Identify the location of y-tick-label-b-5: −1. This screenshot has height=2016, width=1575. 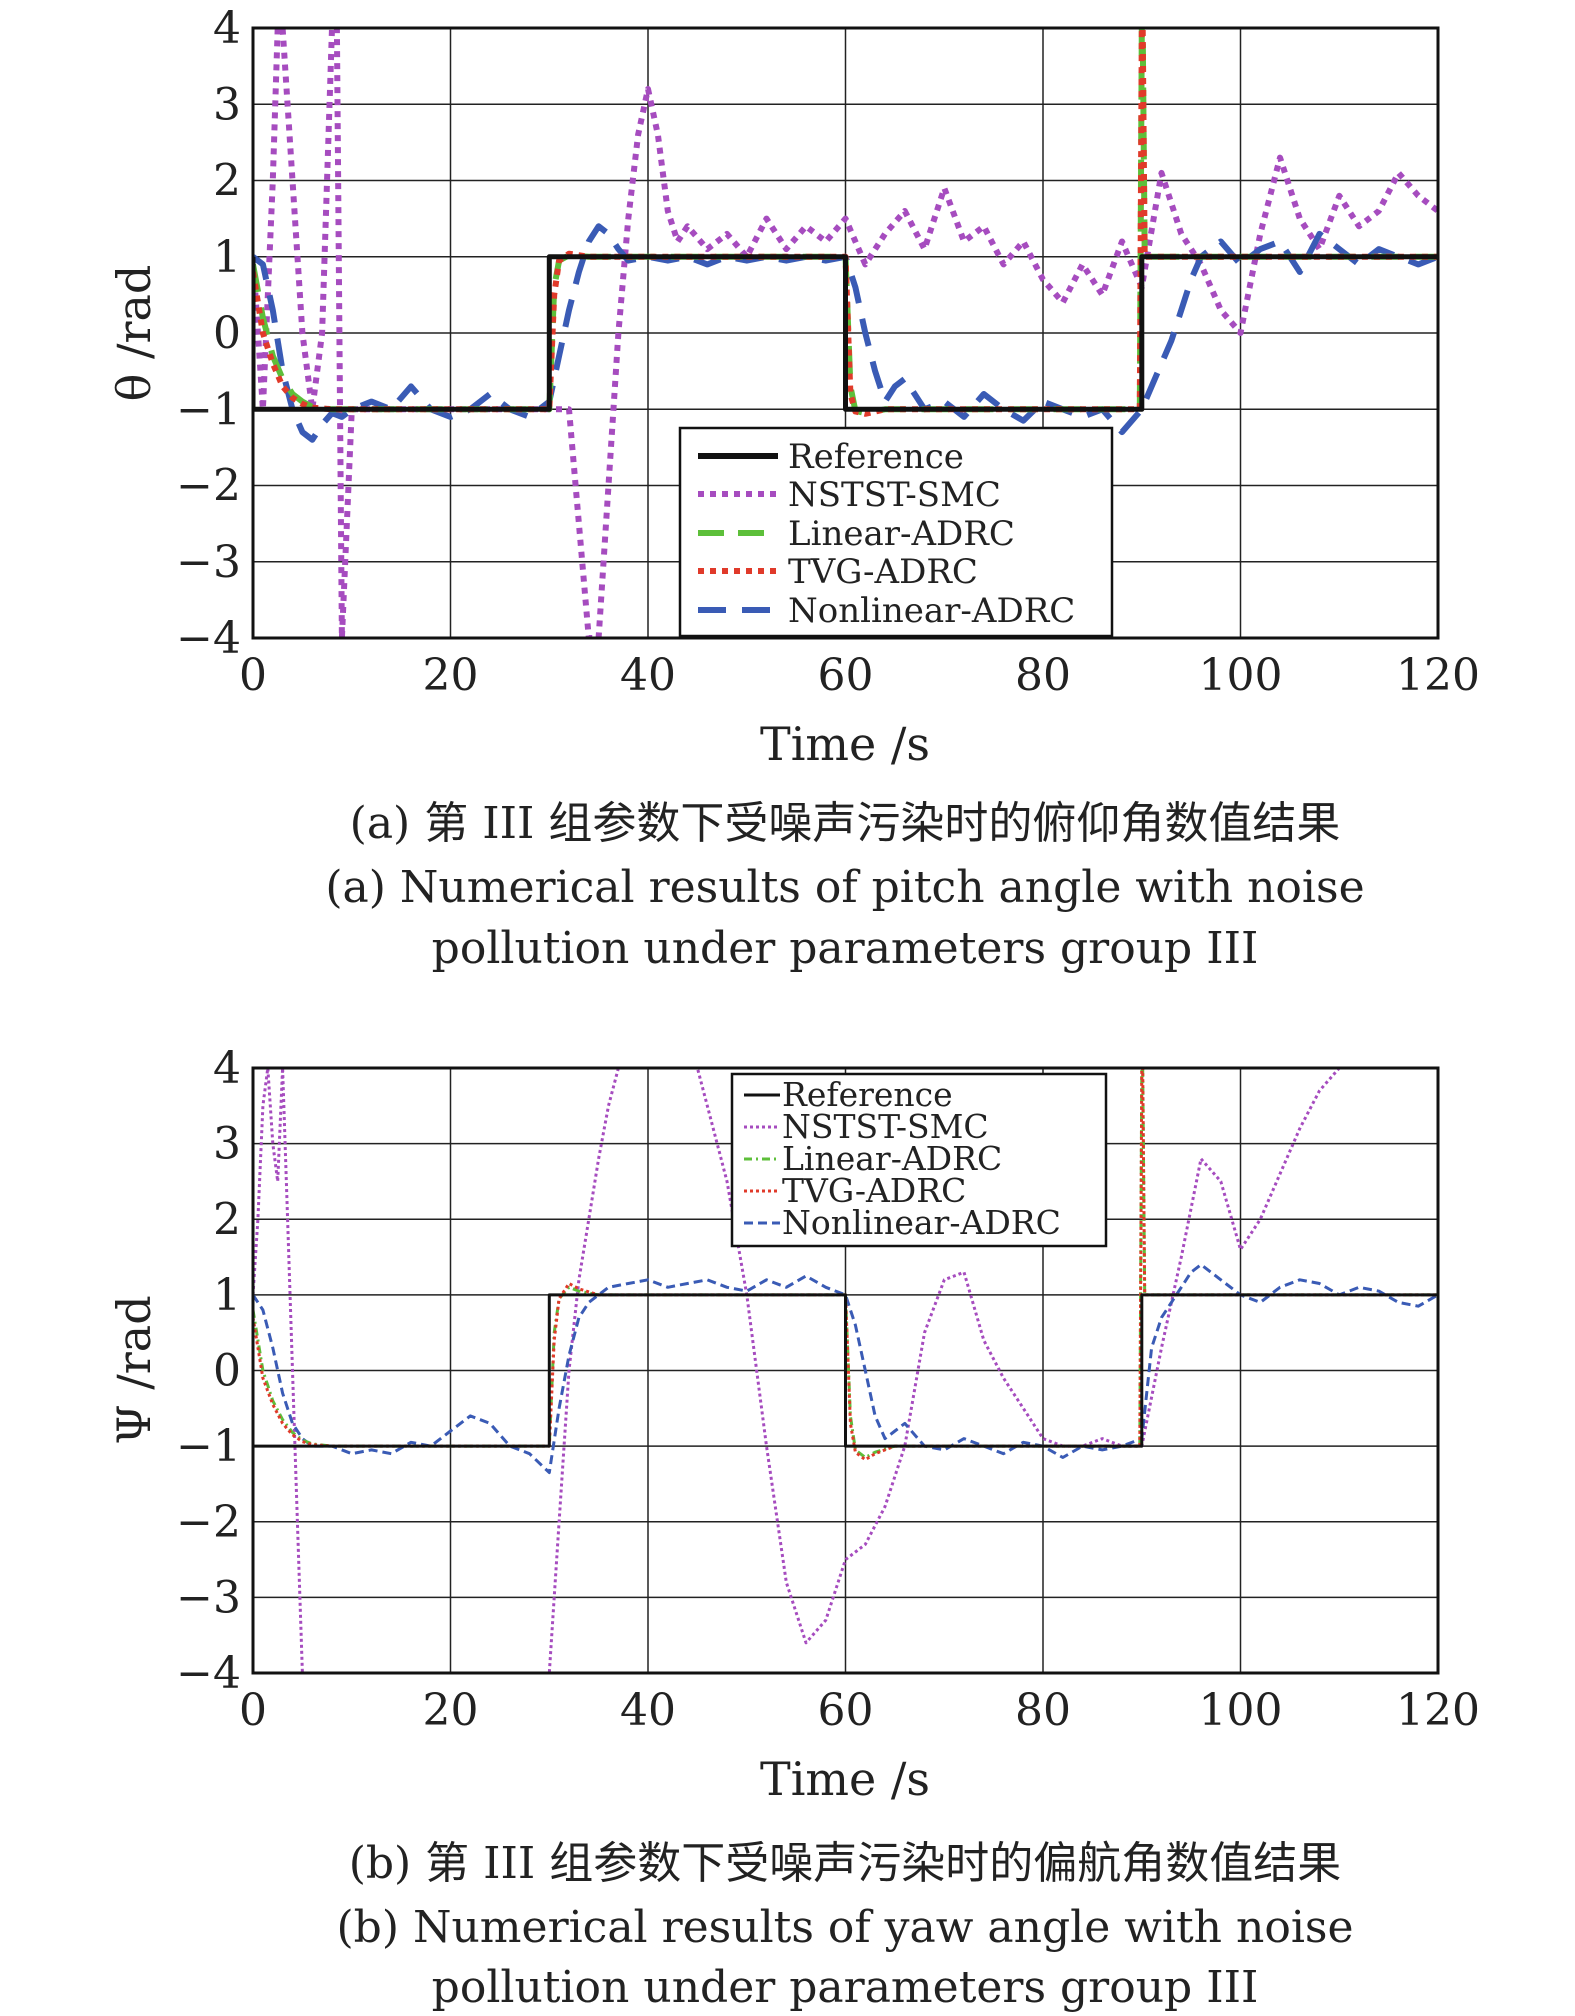
(208, 1446).